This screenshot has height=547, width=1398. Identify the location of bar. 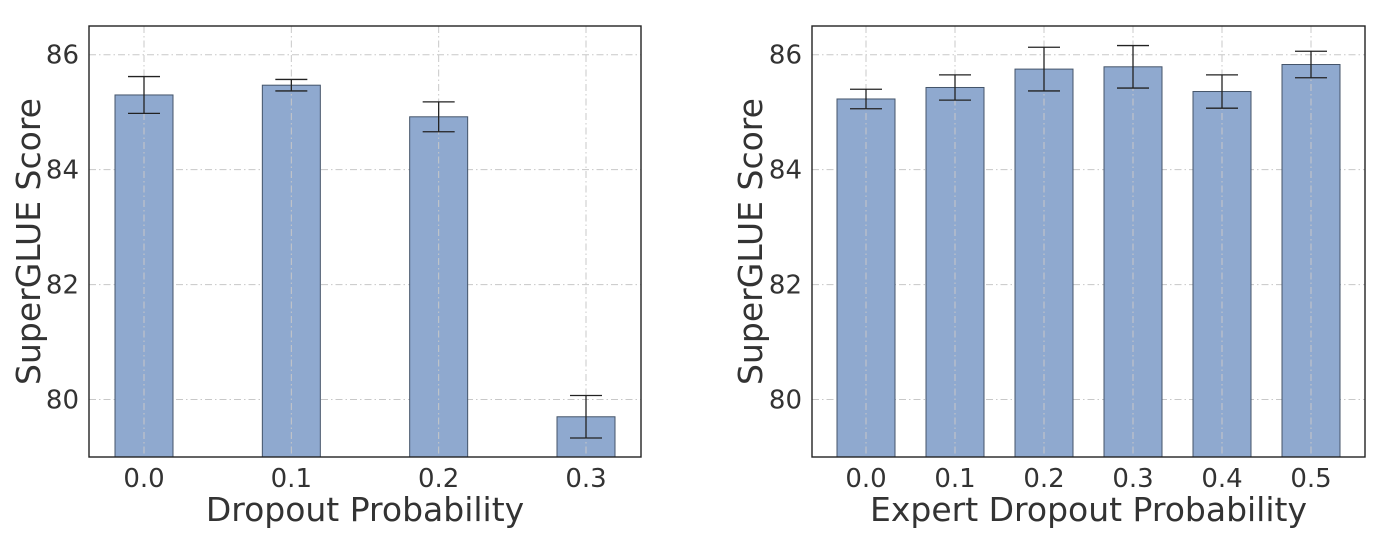
(291, 271).